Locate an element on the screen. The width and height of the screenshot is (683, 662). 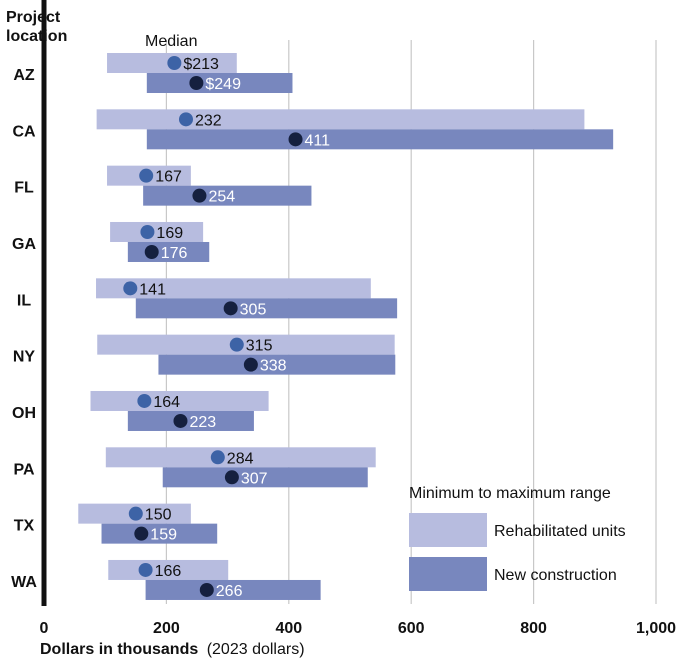
rehab-median-label: 284 is located at coordinates (240, 458).